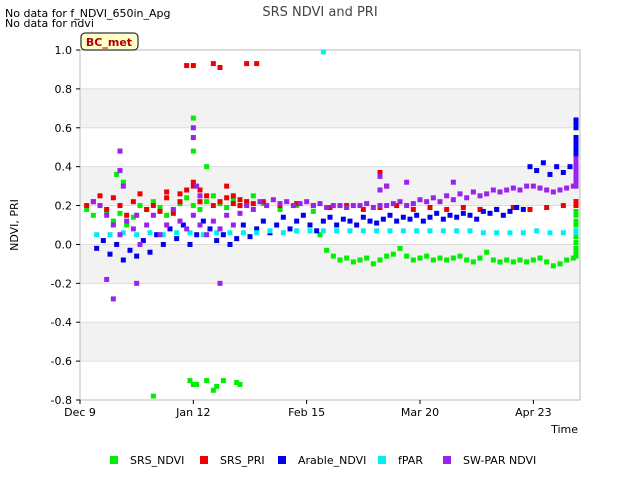 The height and width of the screenshot is (480, 640). I want to click on legend-swatch-srs-pri, so click(204, 460).